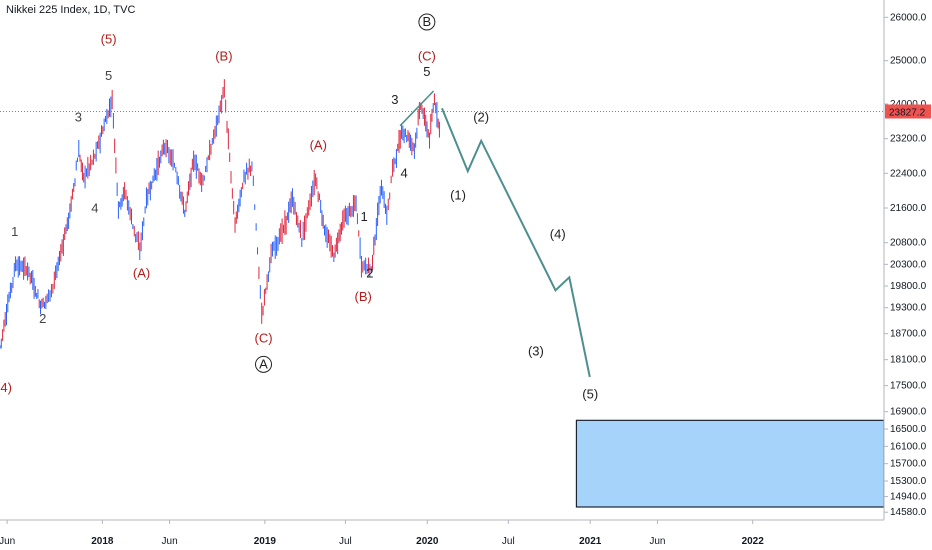  I want to click on y-tick-label: 26000.0, so click(908, 17).